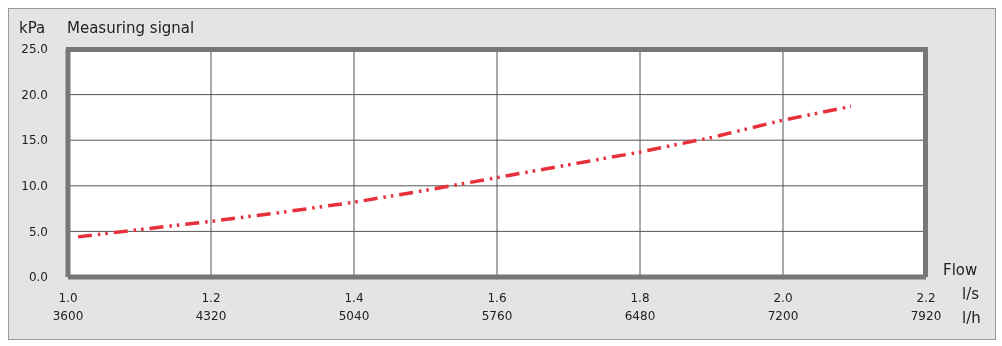 This screenshot has width=1002, height=346. What do you see at coordinates (783, 316) in the screenshot?
I see `x2-tick-label: 7200` at bounding box center [783, 316].